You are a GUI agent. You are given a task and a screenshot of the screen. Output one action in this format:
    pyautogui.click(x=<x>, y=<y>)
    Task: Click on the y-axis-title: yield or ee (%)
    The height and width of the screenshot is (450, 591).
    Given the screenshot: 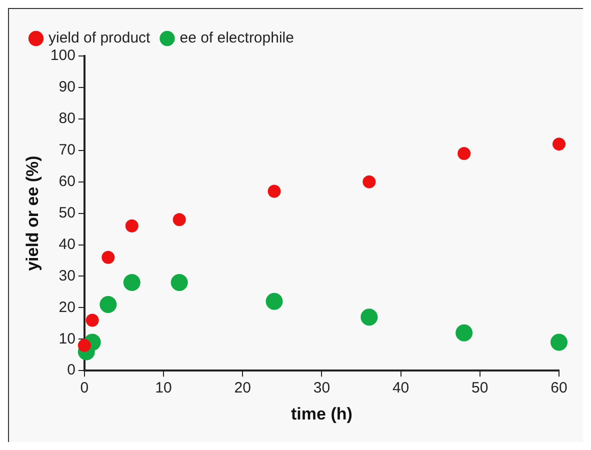 What is the action you would take?
    pyautogui.click(x=32, y=213)
    